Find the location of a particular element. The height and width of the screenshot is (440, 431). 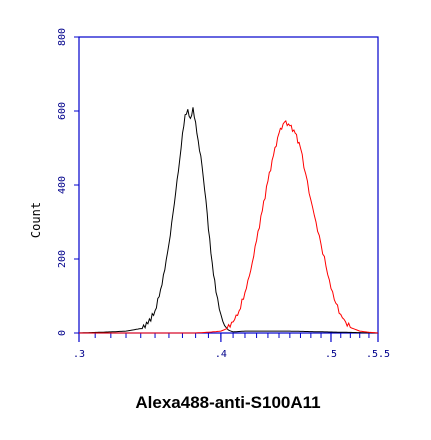

x-tick-label: .5 is located at coordinates (331, 354).